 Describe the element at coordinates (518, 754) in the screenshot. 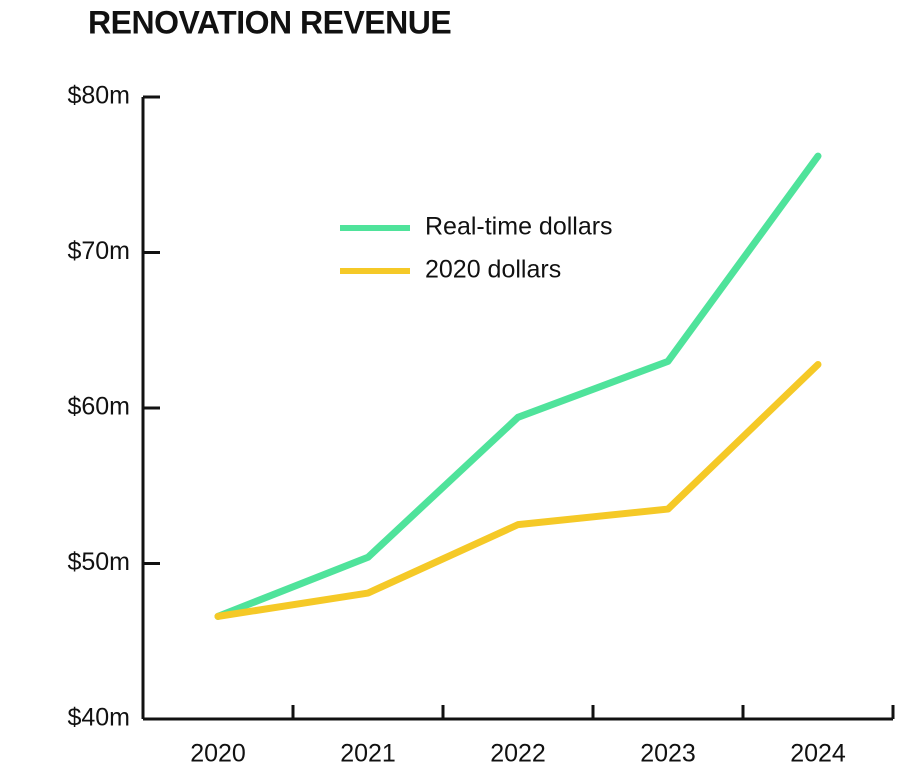

I see `x-tick-label: 2022` at that location.